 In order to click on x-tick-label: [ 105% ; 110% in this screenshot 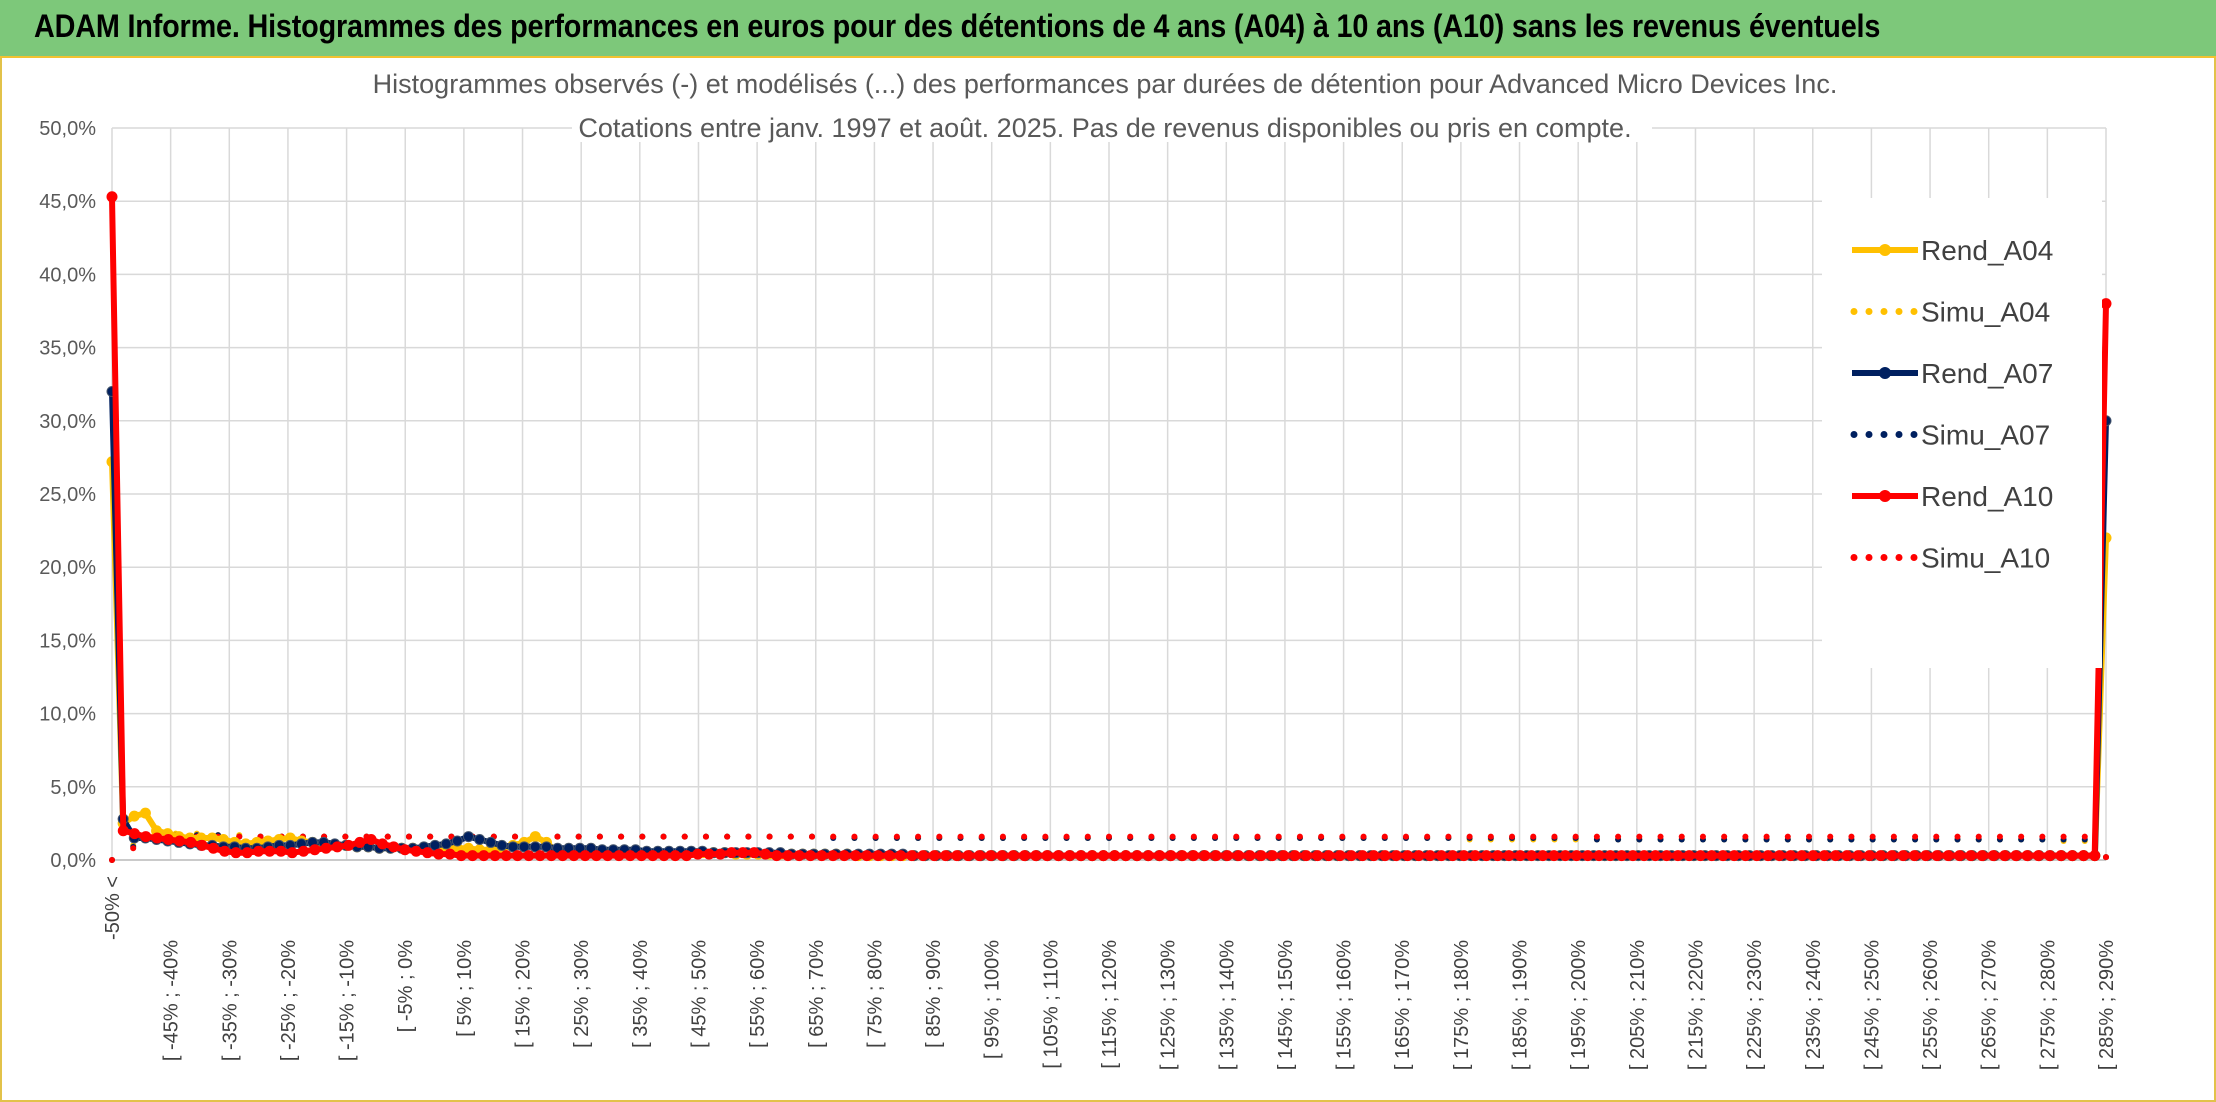, I will do `click(1051, 1004)`.